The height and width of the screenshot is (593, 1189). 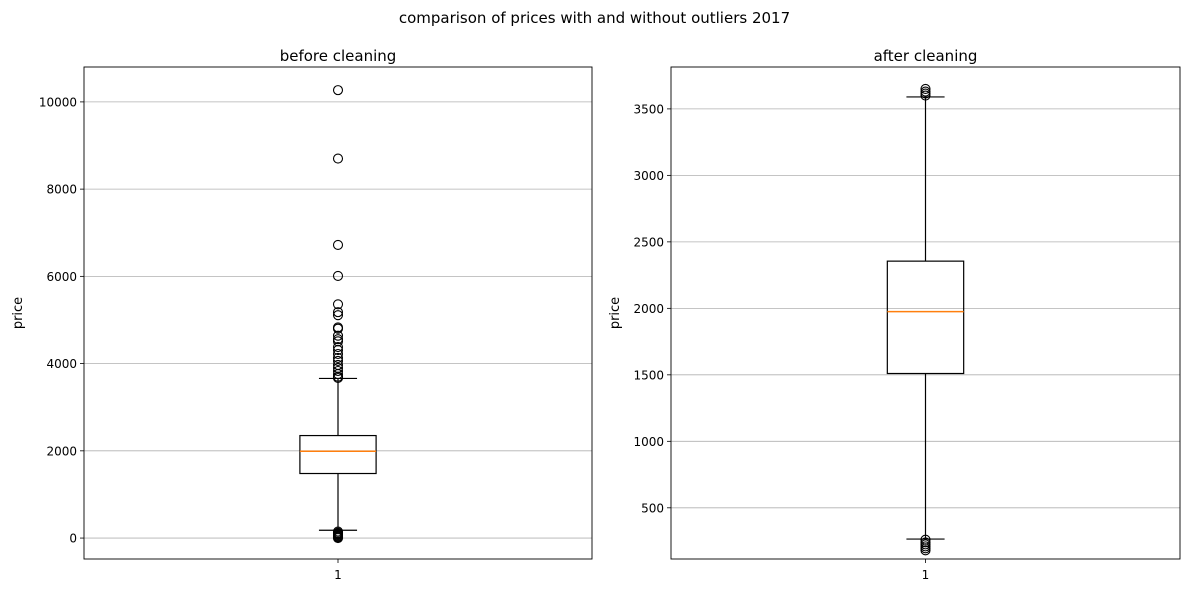 What do you see at coordinates (615, 313) in the screenshot?
I see `after-cleaning-ylabel: price` at bounding box center [615, 313].